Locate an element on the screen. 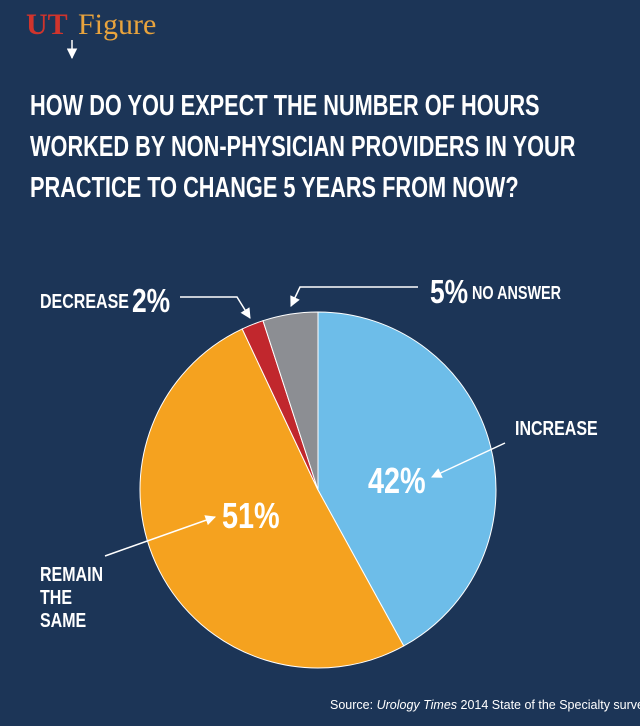 The image size is (640, 726). value-label: 42% is located at coordinates (397, 480).